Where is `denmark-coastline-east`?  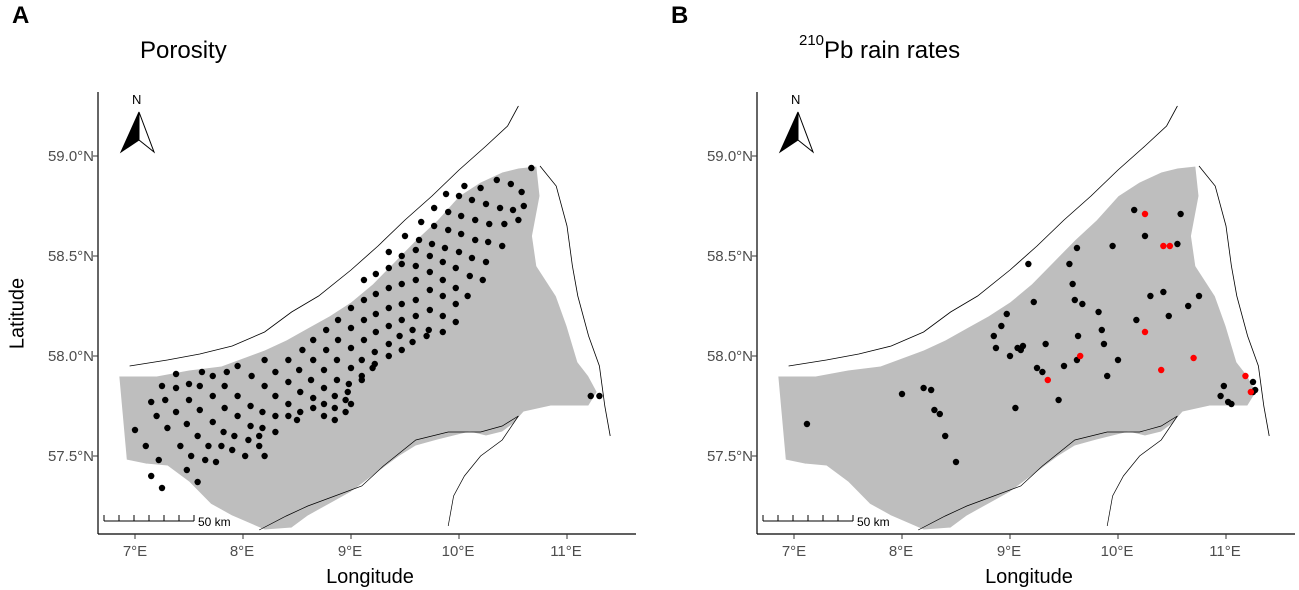 denmark-coastline-east is located at coordinates (1142, 471).